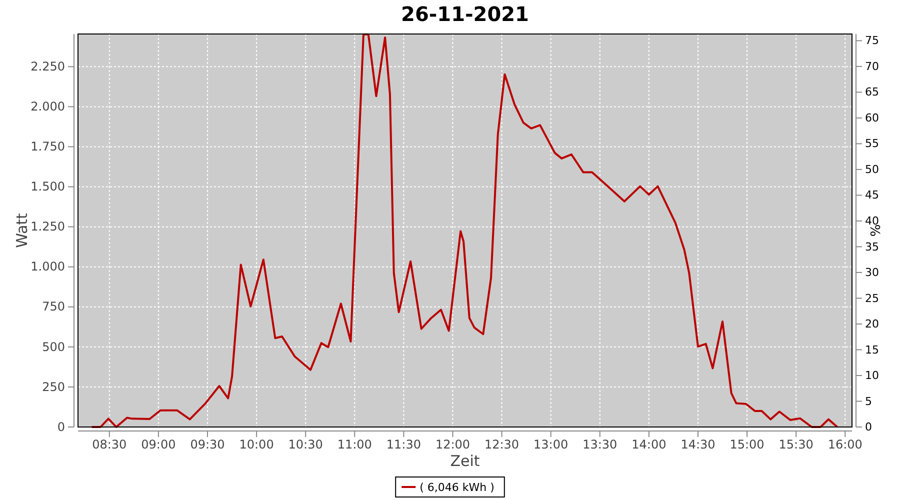 The image size is (900, 500). What do you see at coordinates (502, 445) in the screenshot?
I see `x-tick-label: 12:30` at bounding box center [502, 445].